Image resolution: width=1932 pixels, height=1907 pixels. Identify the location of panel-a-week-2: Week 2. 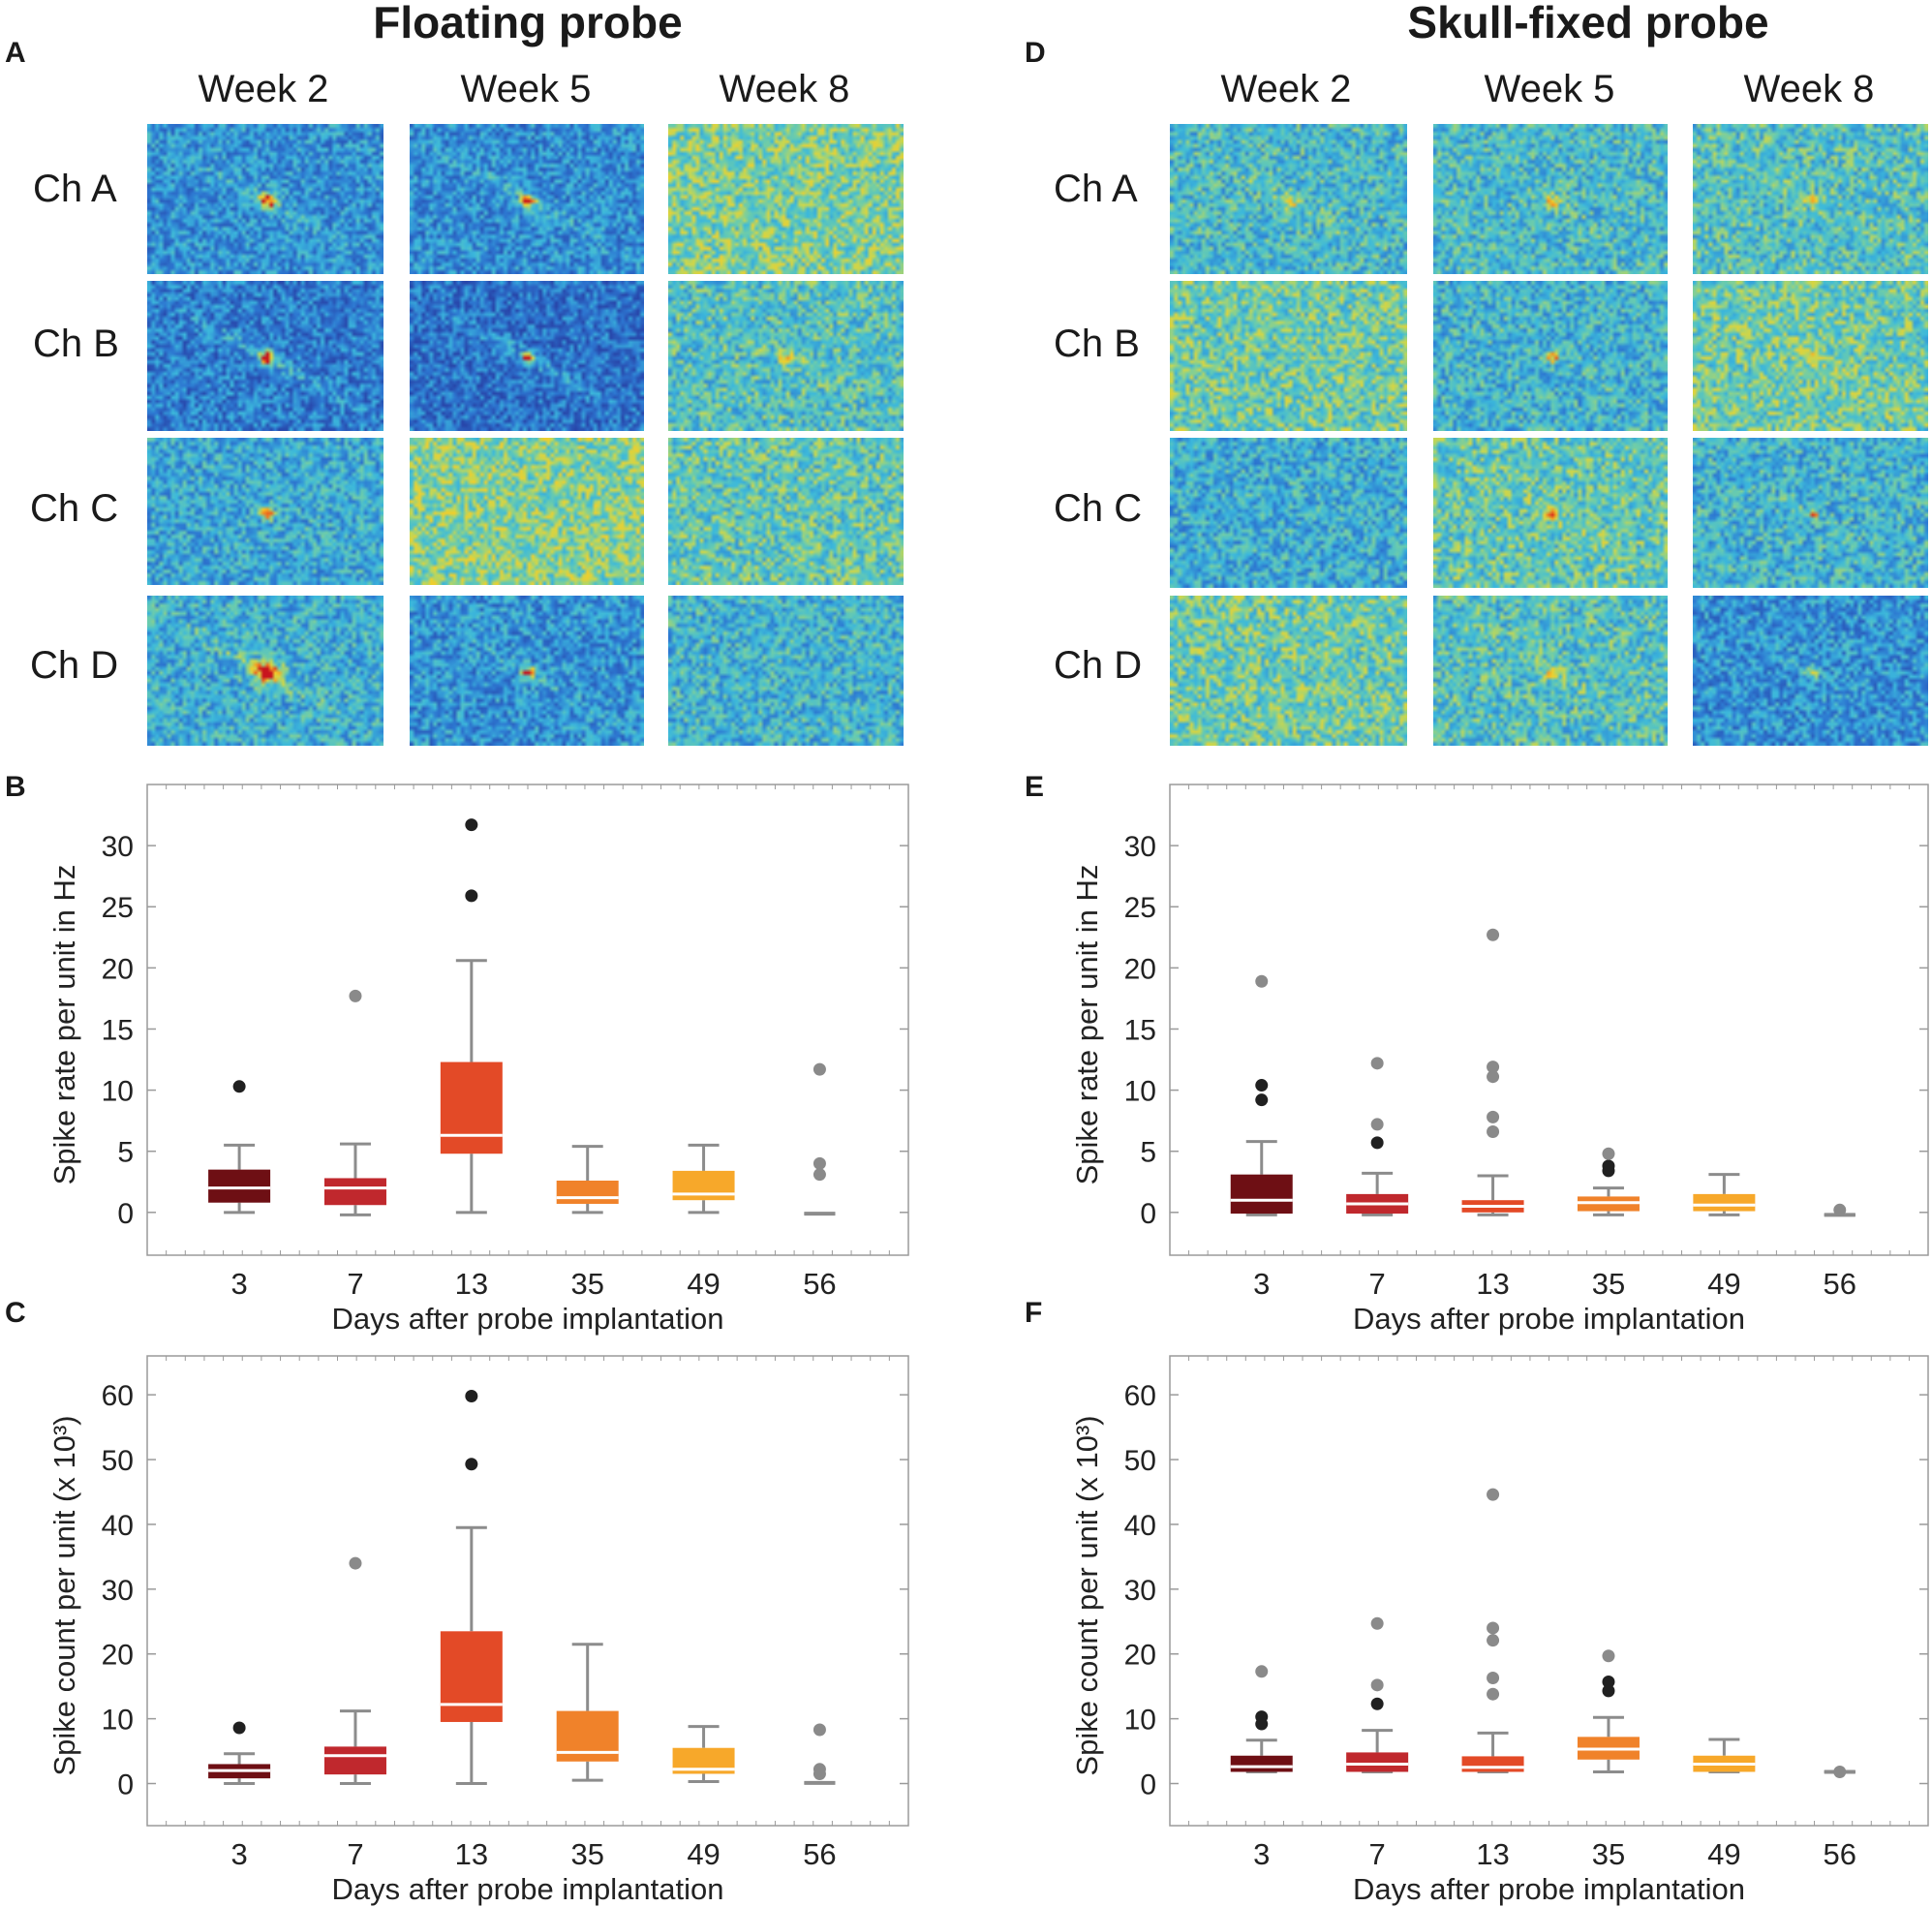
(263, 89).